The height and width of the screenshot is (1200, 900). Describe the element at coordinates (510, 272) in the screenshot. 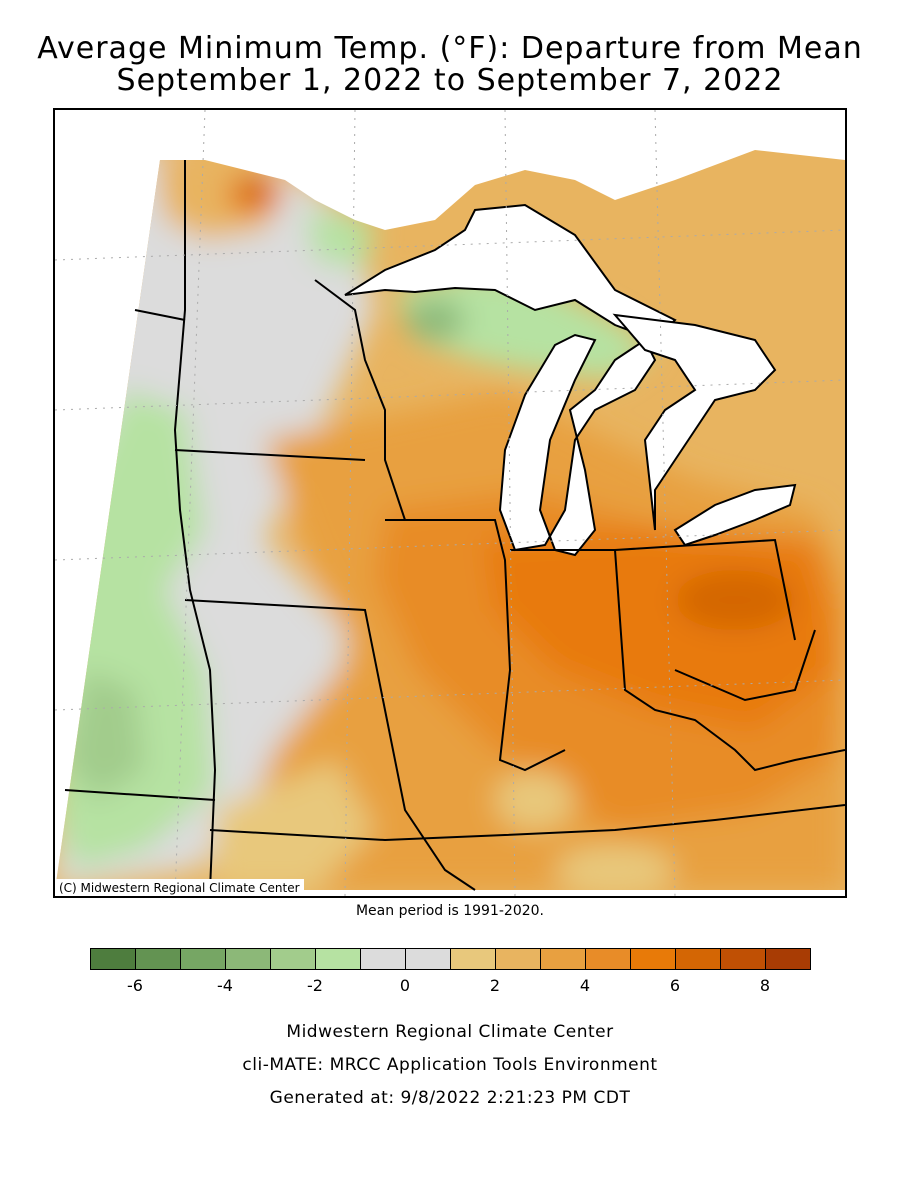

I see `lake-superior` at that location.